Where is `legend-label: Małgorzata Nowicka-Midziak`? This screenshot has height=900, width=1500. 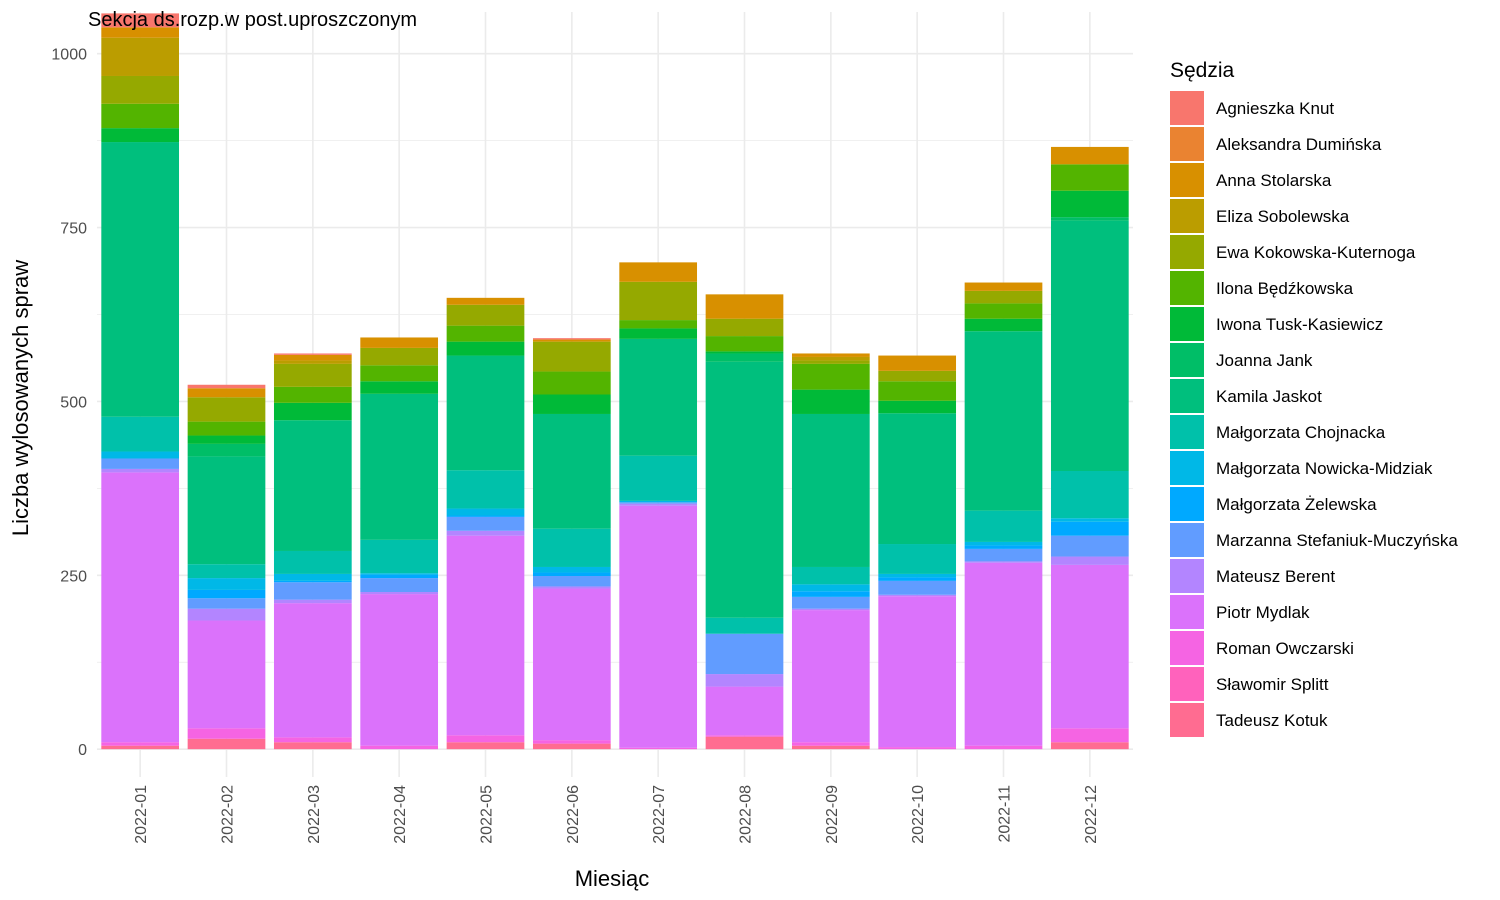
legend-label: Małgorzata Nowicka-Midziak is located at coordinates (1324, 468).